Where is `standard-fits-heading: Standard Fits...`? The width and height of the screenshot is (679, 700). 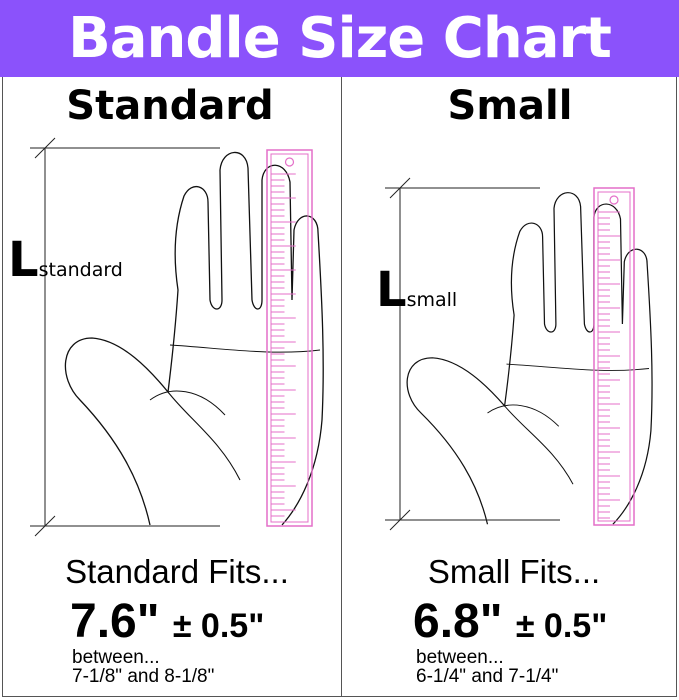 standard-fits-heading: Standard Fits... is located at coordinates (177, 571).